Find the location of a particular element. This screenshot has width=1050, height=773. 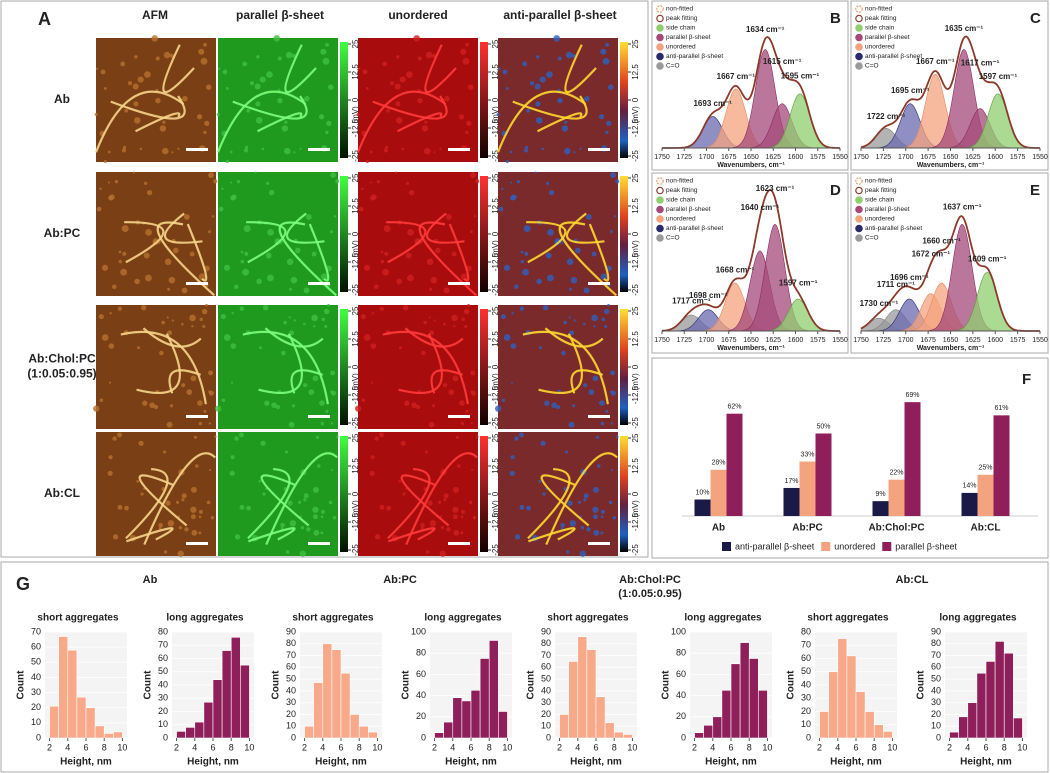

x-tick-label: 10 is located at coordinates (892, 747).